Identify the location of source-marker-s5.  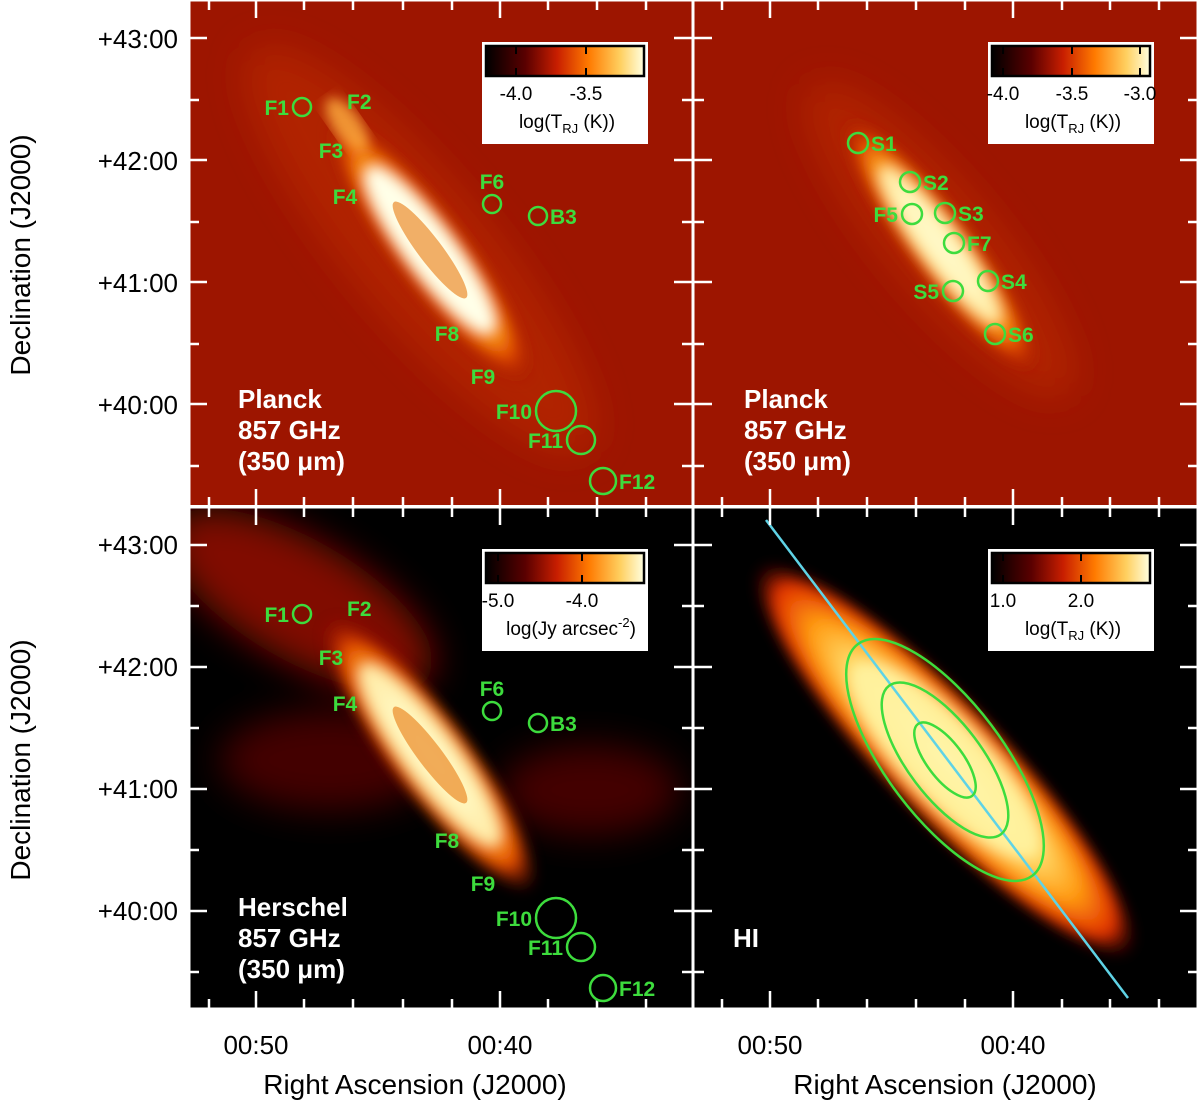
(953, 291).